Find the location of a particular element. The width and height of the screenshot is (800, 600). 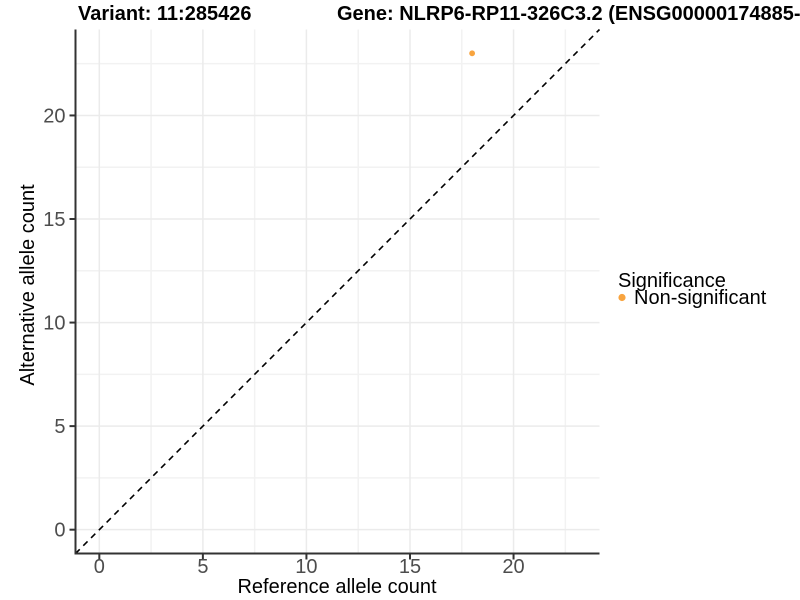

y-tick-label: 20 is located at coordinates (54, 116).